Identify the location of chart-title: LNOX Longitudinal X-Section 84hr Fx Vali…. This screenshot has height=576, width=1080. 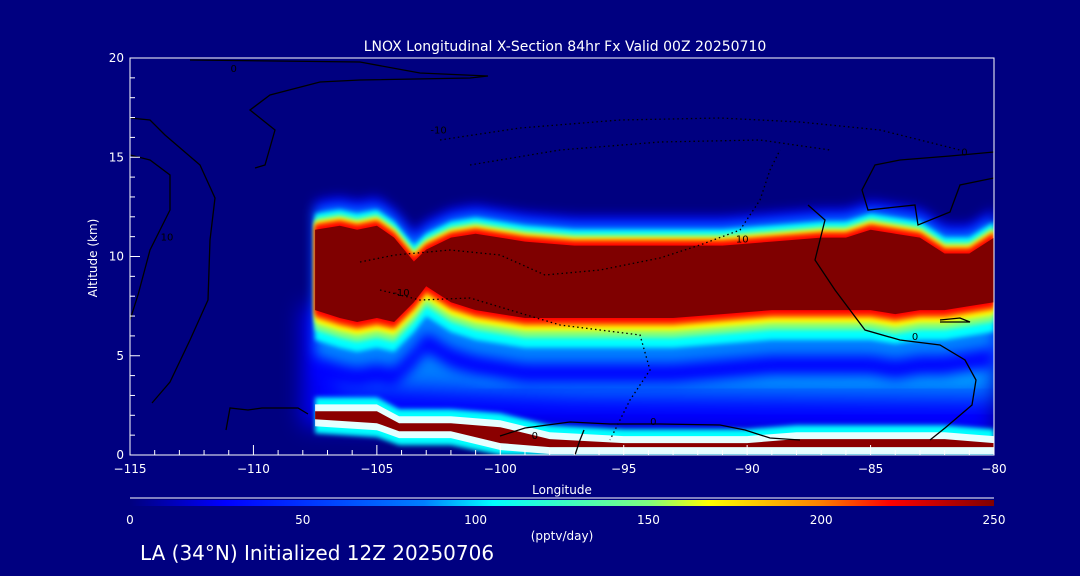
(565, 47).